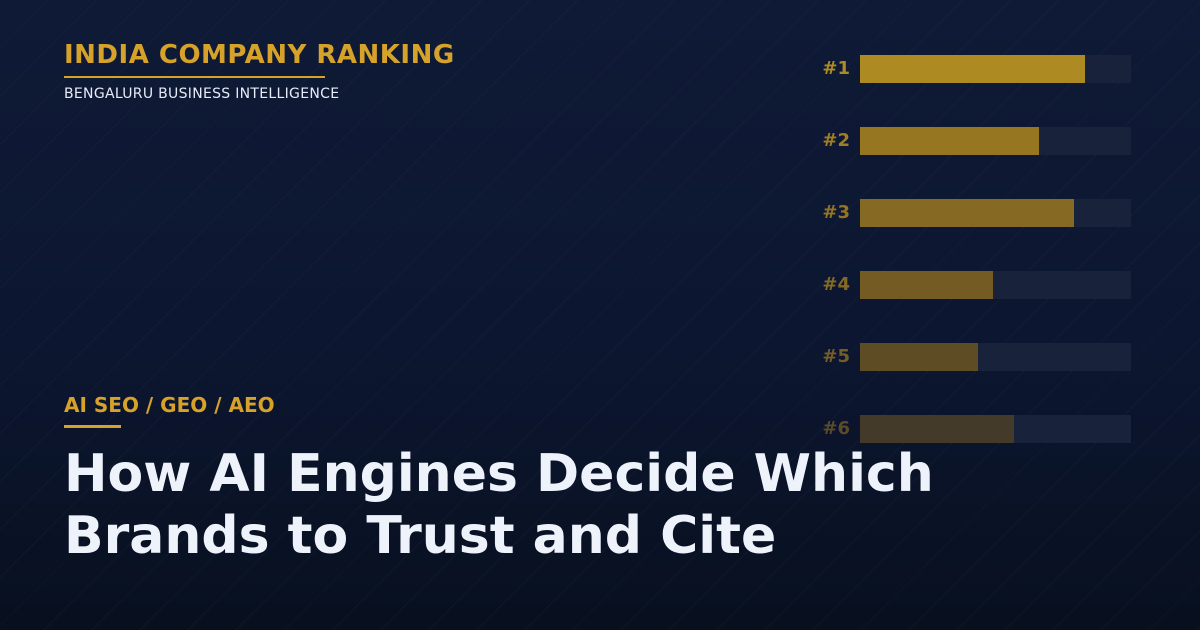  What do you see at coordinates (194, 77) in the screenshot?
I see `brand-underline` at bounding box center [194, 77].